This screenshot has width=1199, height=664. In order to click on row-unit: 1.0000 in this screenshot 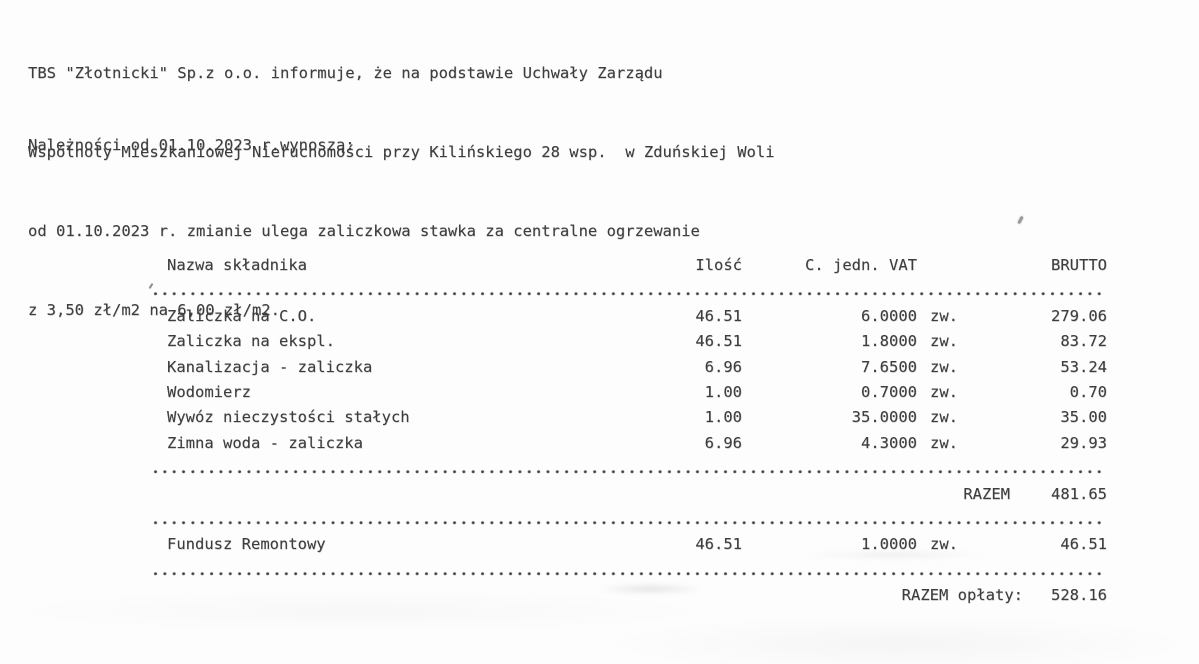, I will do `click(889, 544)`.